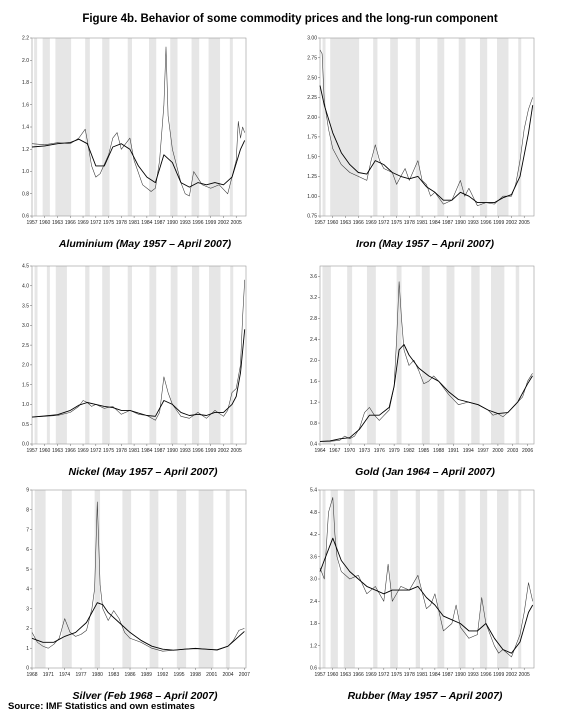 The image size is (580, 724). Describe the element at coordinates (27, 590) in the screenshot. I see `y-tick-label: 4` at that location.